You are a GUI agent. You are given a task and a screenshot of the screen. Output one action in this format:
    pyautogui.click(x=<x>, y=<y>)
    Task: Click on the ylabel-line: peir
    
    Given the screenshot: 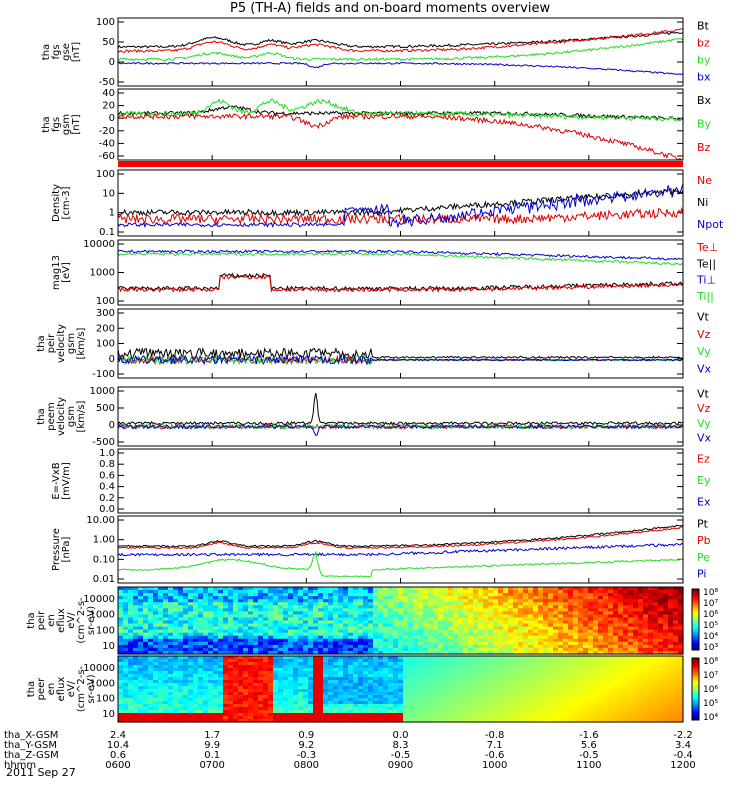 What is the action you would take?
    pyautogui.click(x=51, y=343)
    